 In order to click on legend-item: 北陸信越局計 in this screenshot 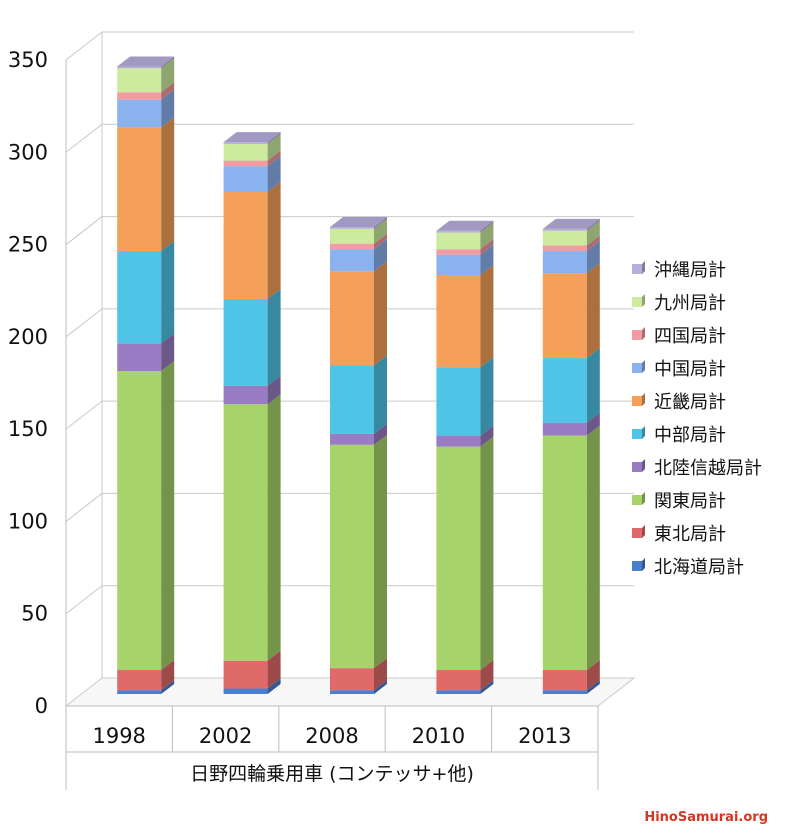, I will do `click(697, 468)`.